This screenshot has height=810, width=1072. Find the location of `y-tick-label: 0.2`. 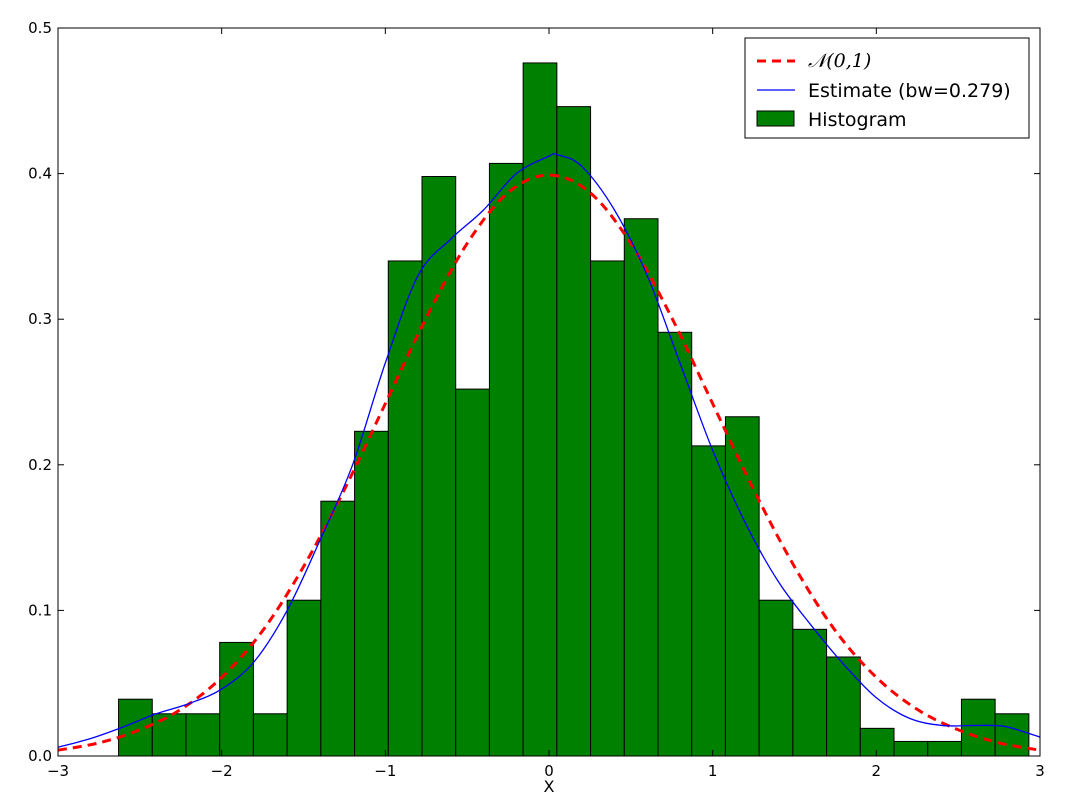

y-tick-label: 0.2 is located at coordinates (40, 465).